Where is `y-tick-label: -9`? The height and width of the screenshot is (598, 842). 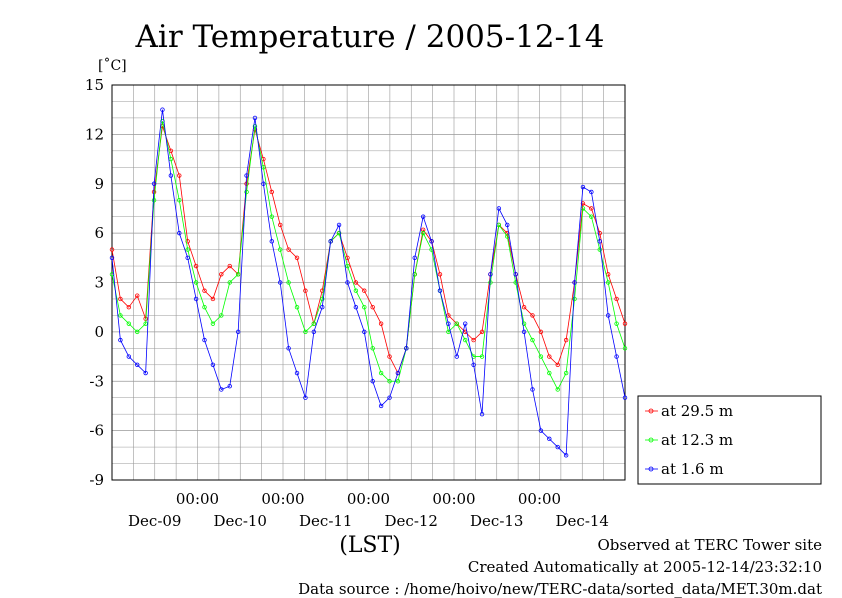 y-tick-label: -9 is located at coordinates (96, 480).